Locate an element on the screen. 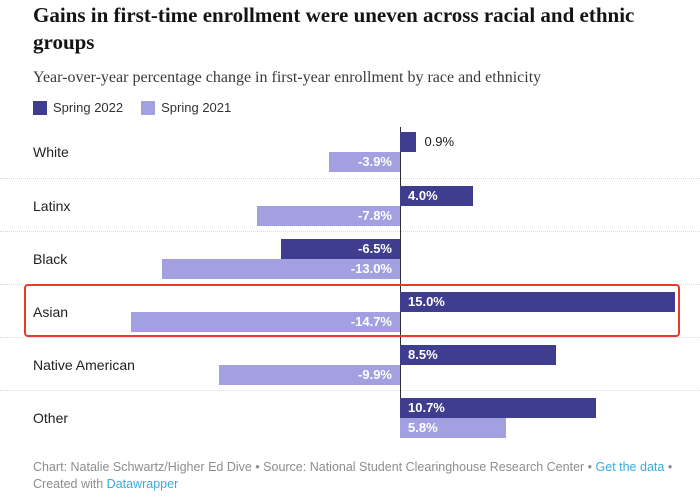 This screenshot has width=700, height=497. highlight-box is located at coordinates (352, 310).